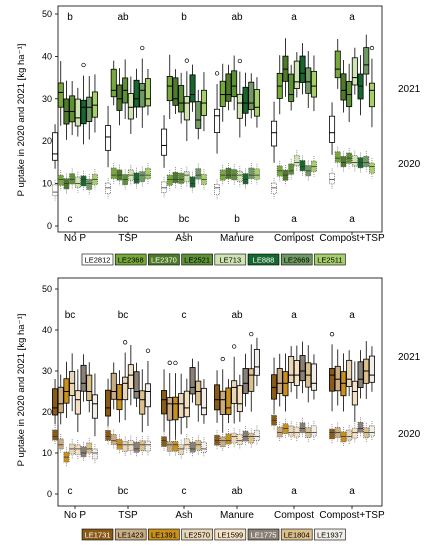 This screenshot has height=550, width=435. Describe the element at coordinates (184, 491) in the screenshot. I see `significance-letter-2020: c` at that location.